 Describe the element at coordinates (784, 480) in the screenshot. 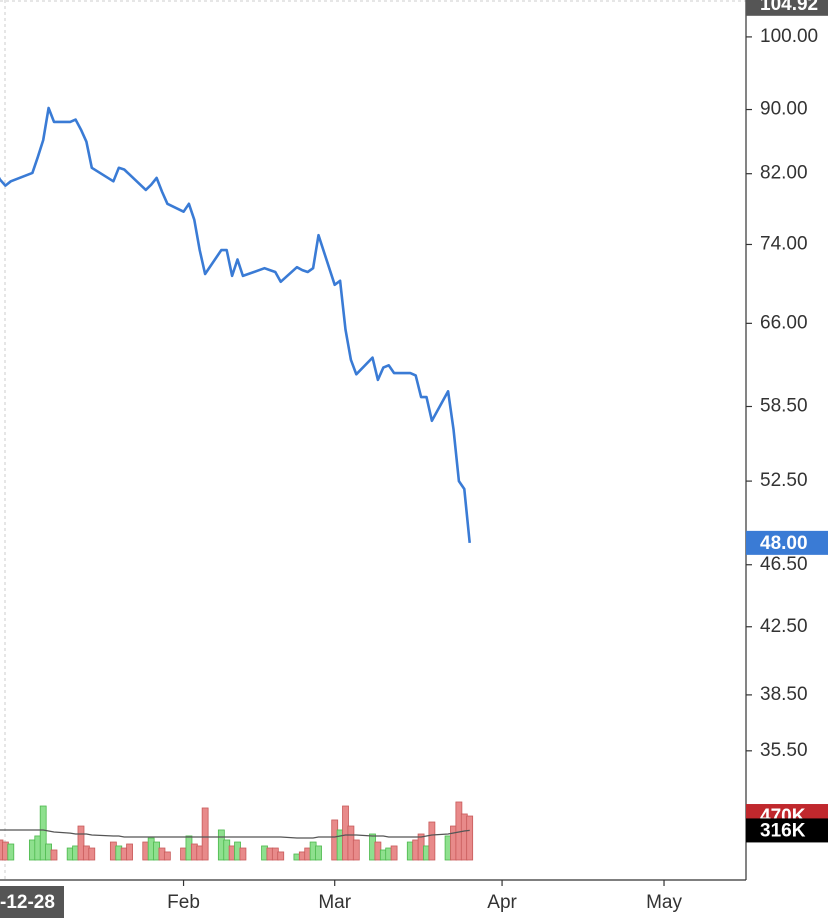

I see `y-tick-label: 52.50` at that location.